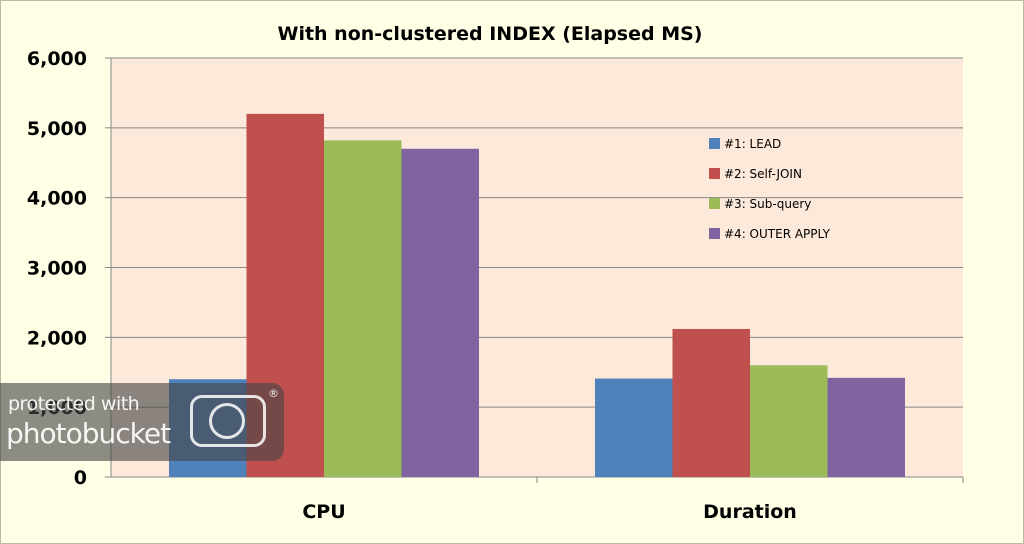 This screenshot has height=544, width=1024. Describe the element at coordinates (57, 59) in the screenshot. I see `y-tick-label: 6,000` at that location.